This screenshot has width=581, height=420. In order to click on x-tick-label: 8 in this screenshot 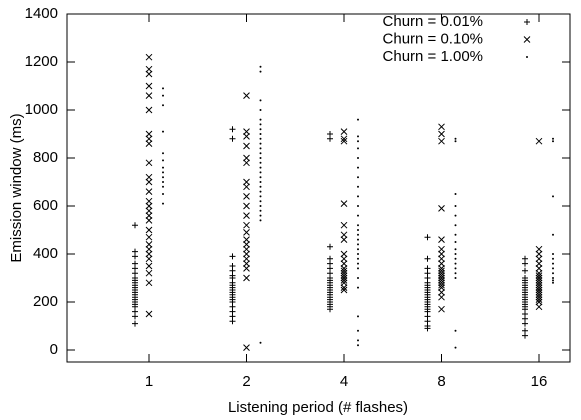, I will do `click(441, 381)`.